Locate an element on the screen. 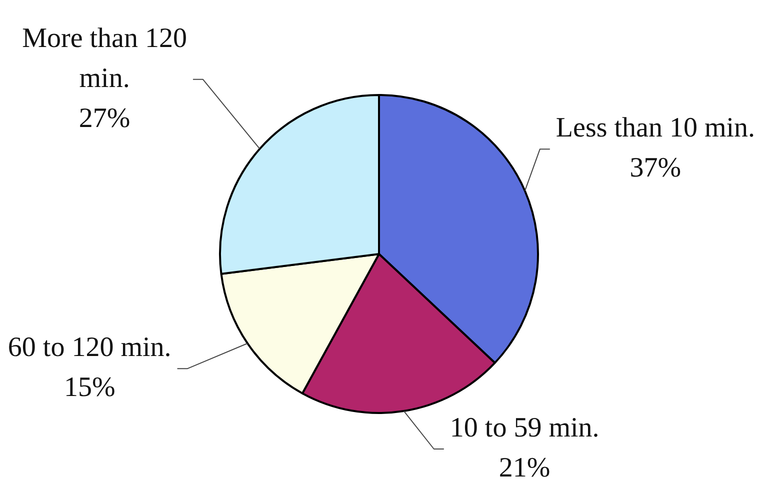 The width and height of the screenshot is (761, 493). data-label: 21% is located at coordinates (524, 468).